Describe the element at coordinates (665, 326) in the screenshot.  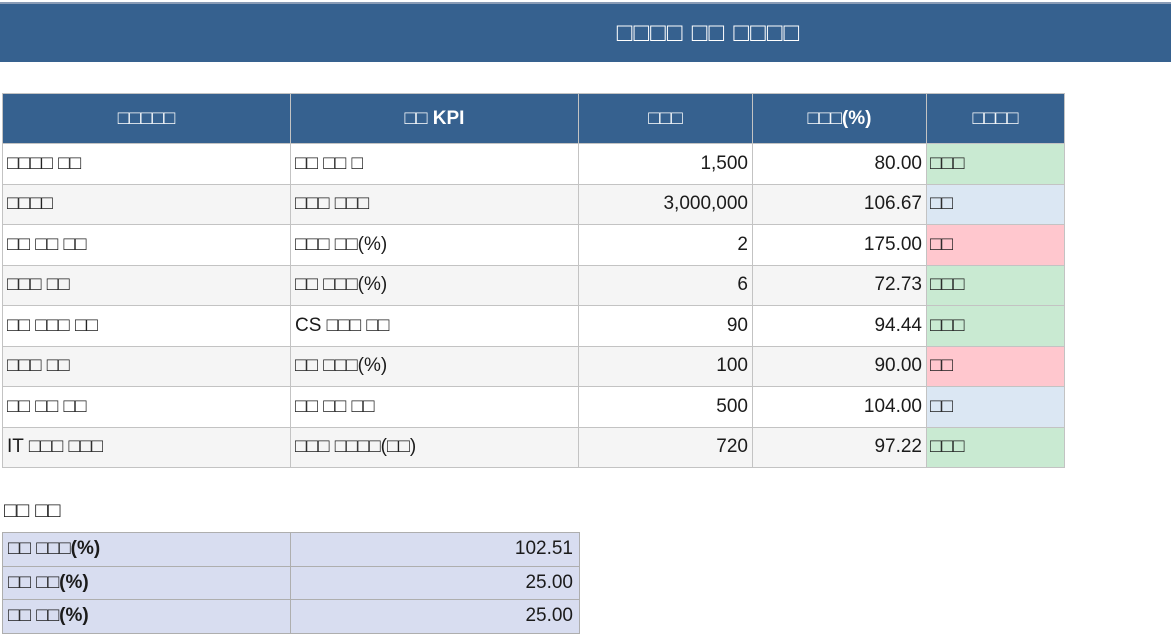
I see `target-value-cell: 90` at that location.